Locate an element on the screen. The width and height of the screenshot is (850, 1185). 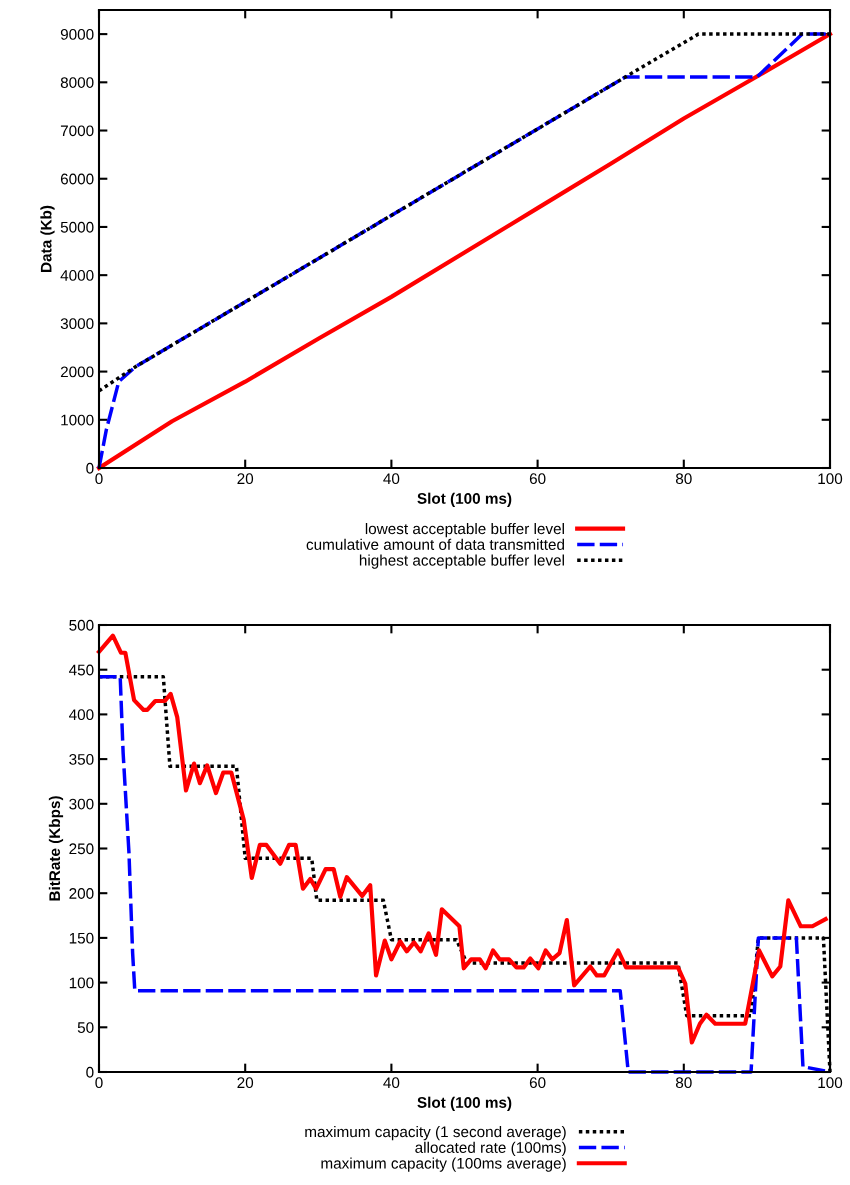
y-tick-label: 8000 is located at coordinates (77, 82).